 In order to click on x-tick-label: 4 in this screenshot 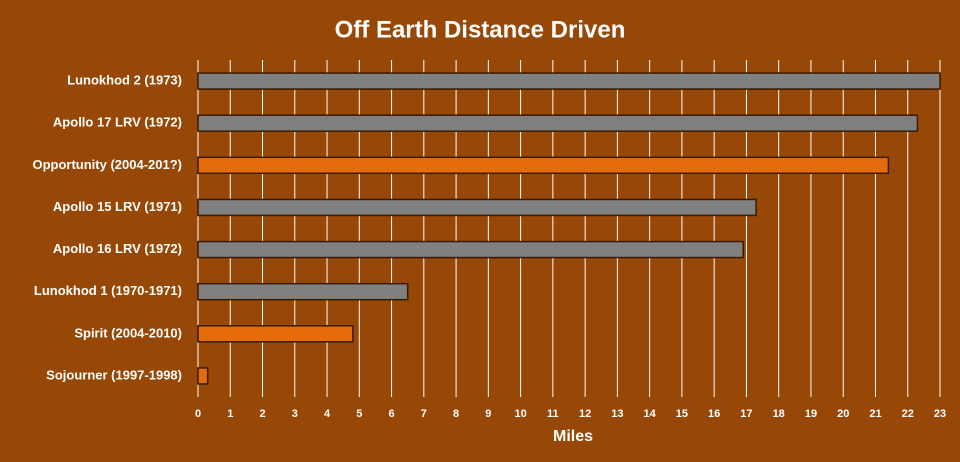, I will do `click(327, 414)`.